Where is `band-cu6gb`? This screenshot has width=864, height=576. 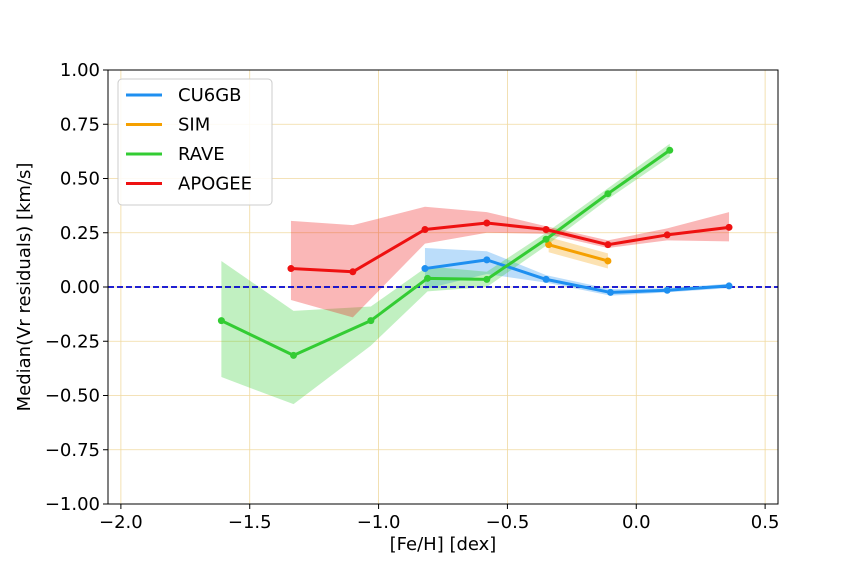
band-cu6gb is located at coordinates (577, 271).